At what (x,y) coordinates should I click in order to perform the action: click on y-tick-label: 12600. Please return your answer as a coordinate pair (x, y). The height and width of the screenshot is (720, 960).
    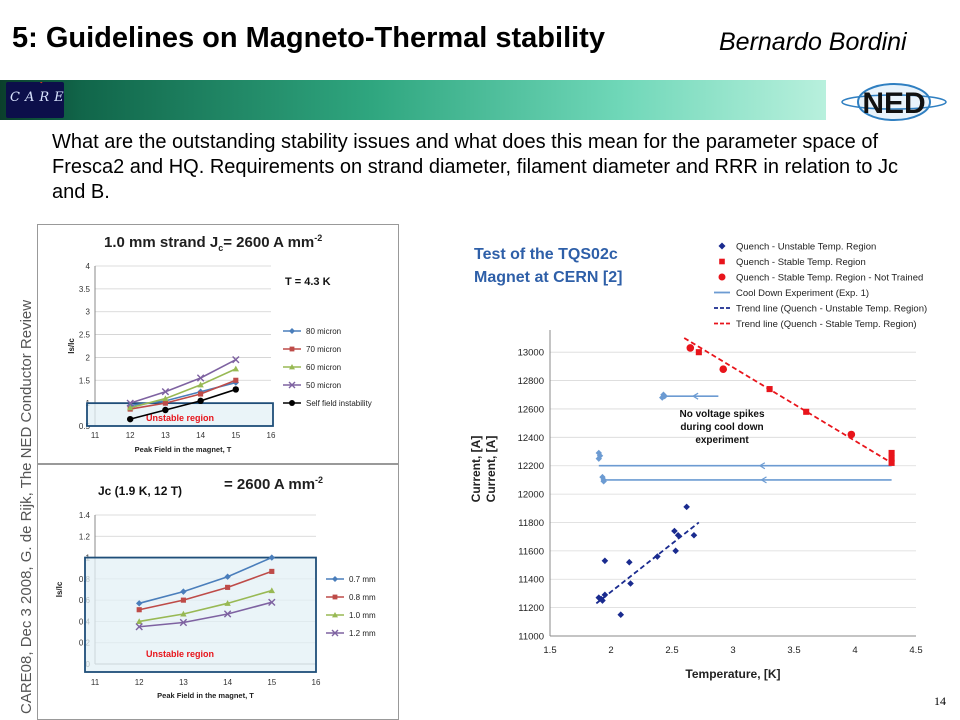
    Looking at the image, I should click on (531, 409).